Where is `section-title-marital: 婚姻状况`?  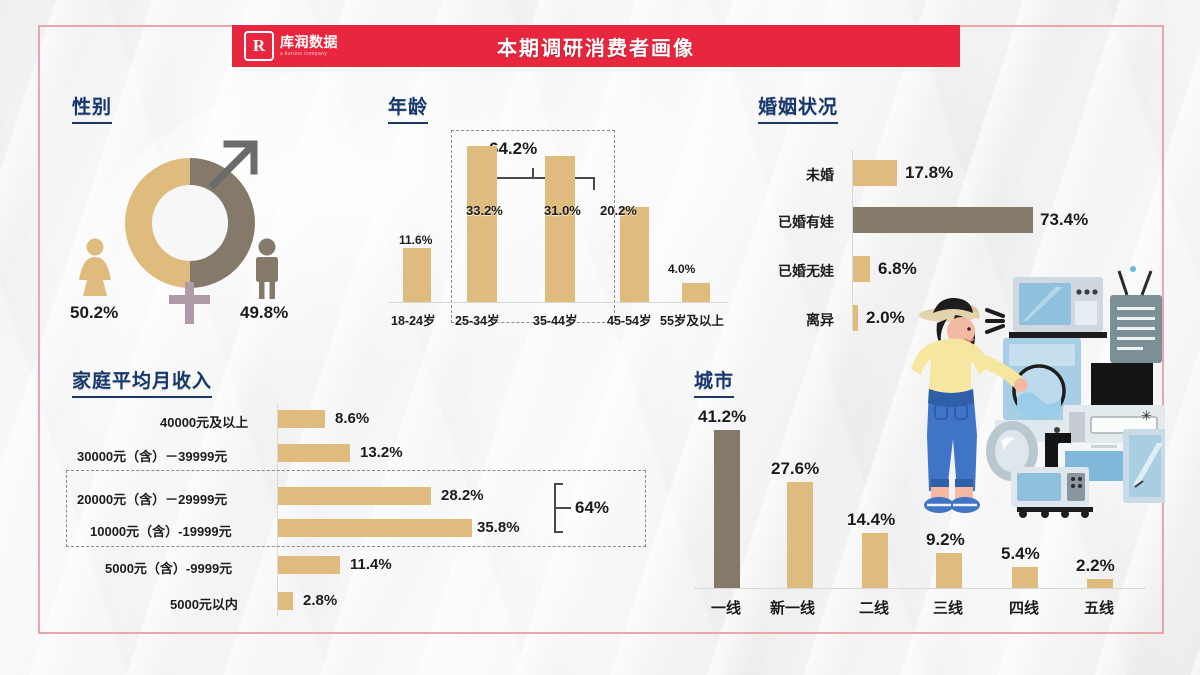 section-title-marital: 婚姻状况 is located at coordinates (798, 108).